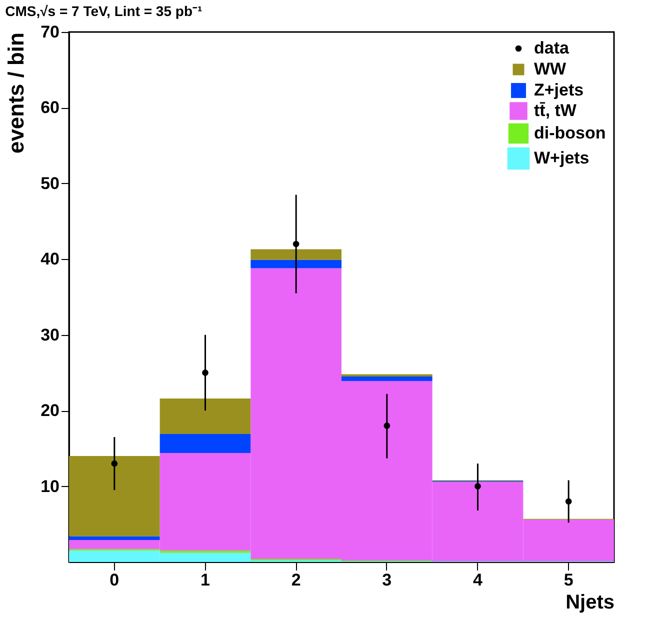  What do you see at coordinates (590, 603) in the screenshot?
I see `x-axis-title: Njets` at bounding box center [590, 603].